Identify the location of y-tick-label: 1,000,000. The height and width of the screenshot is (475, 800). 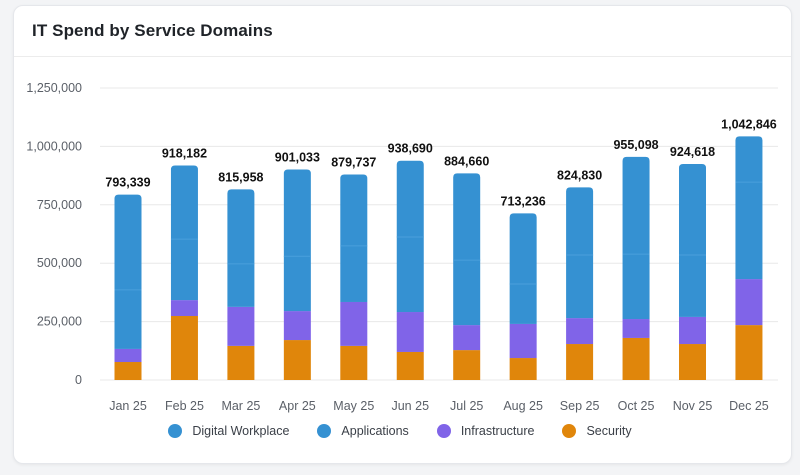
(54, 146).